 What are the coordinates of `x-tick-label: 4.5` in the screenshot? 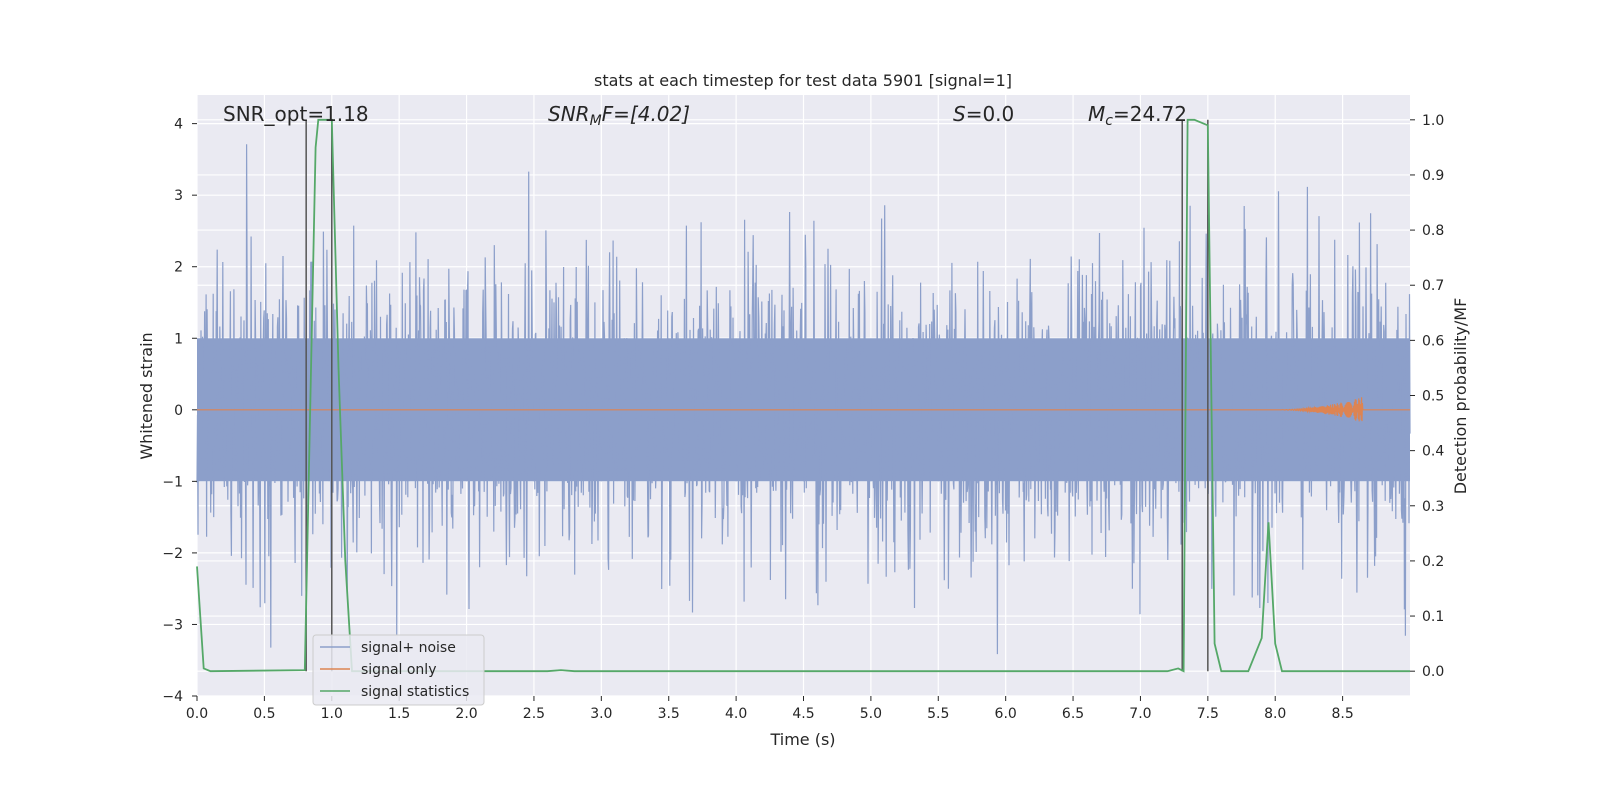 It's located at (803, 714).